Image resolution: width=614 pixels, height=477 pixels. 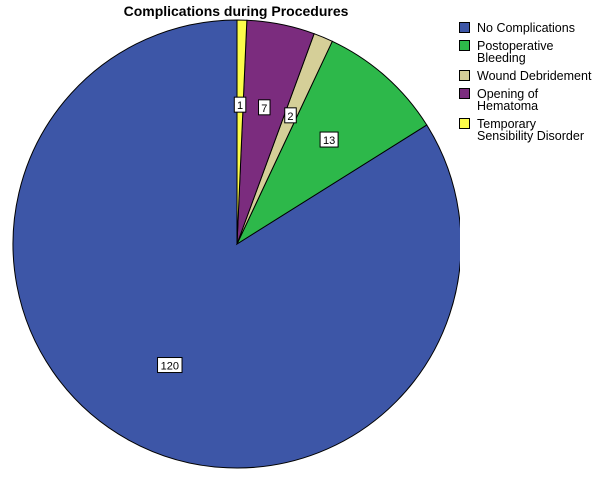 I want to click on legend-item-3: Opening of Hematoma, so click(x=536, y=100).